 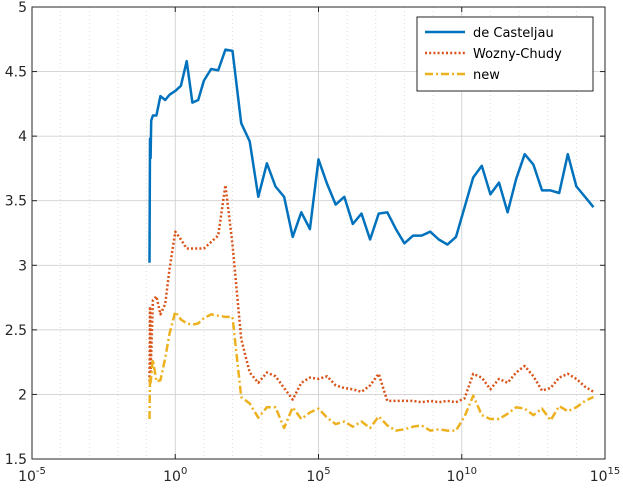 I want to click on x-tick-label: 10⁻⁵, so click(x=32, y=475).